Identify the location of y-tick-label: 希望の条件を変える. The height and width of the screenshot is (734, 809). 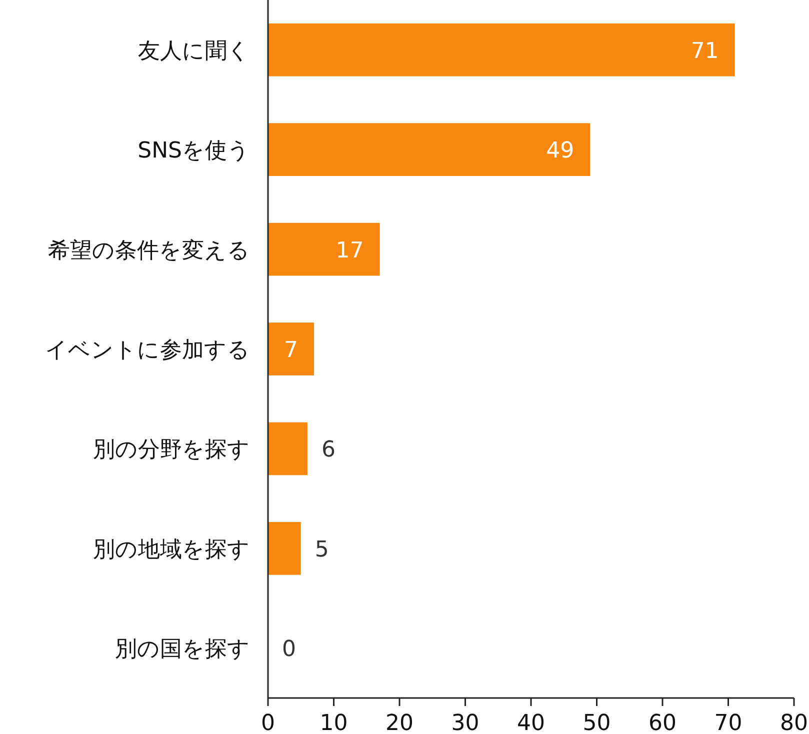
(149, 251).